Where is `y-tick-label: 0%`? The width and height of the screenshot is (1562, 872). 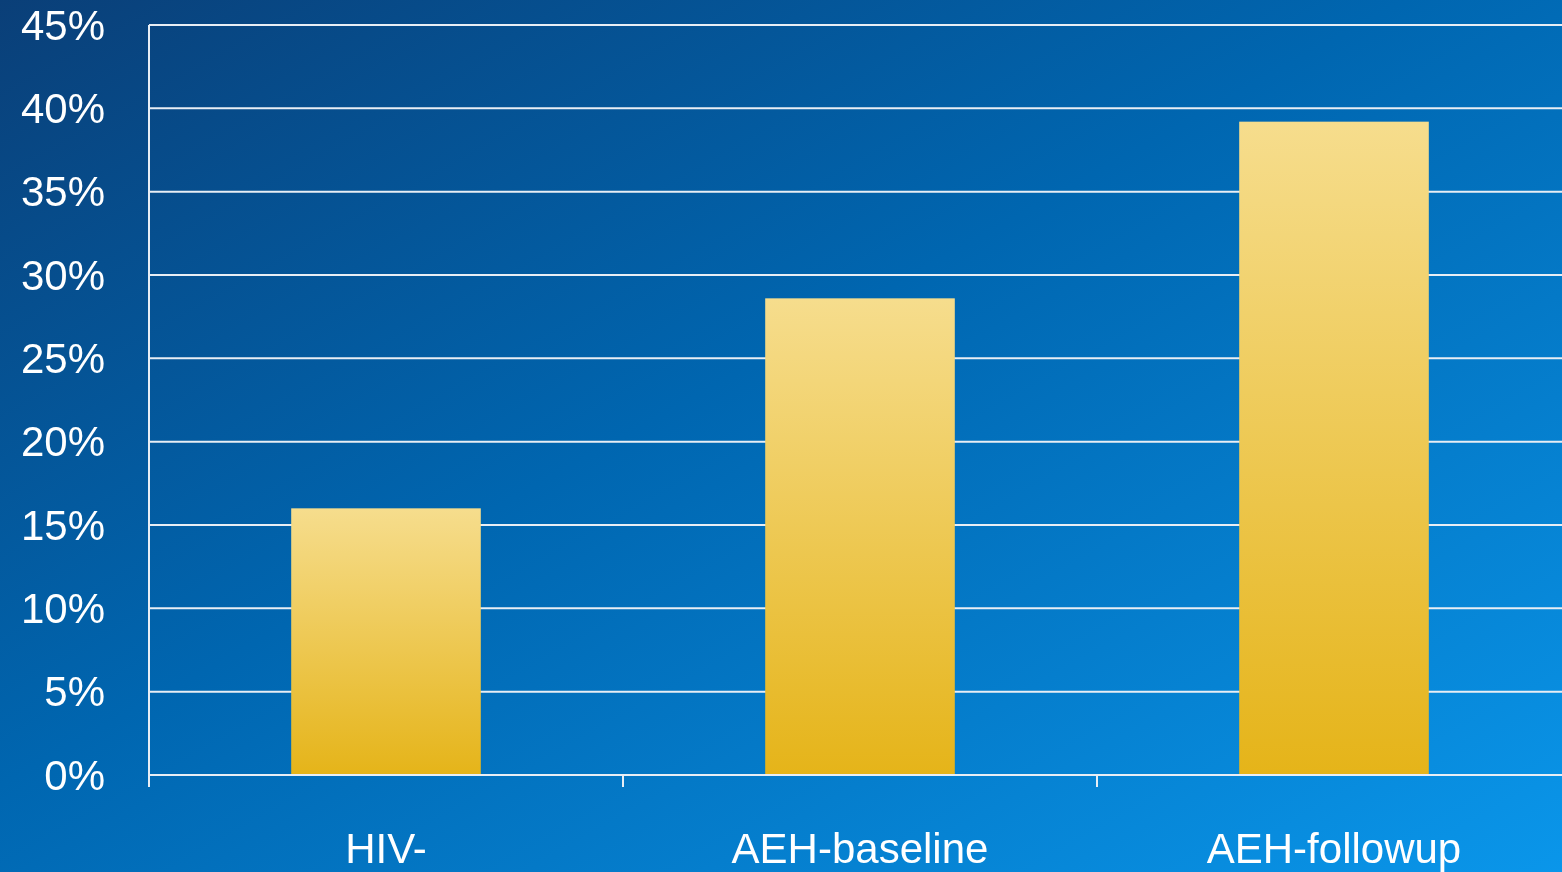
y-tick-label: 0% is located at coordinates (74, 775).